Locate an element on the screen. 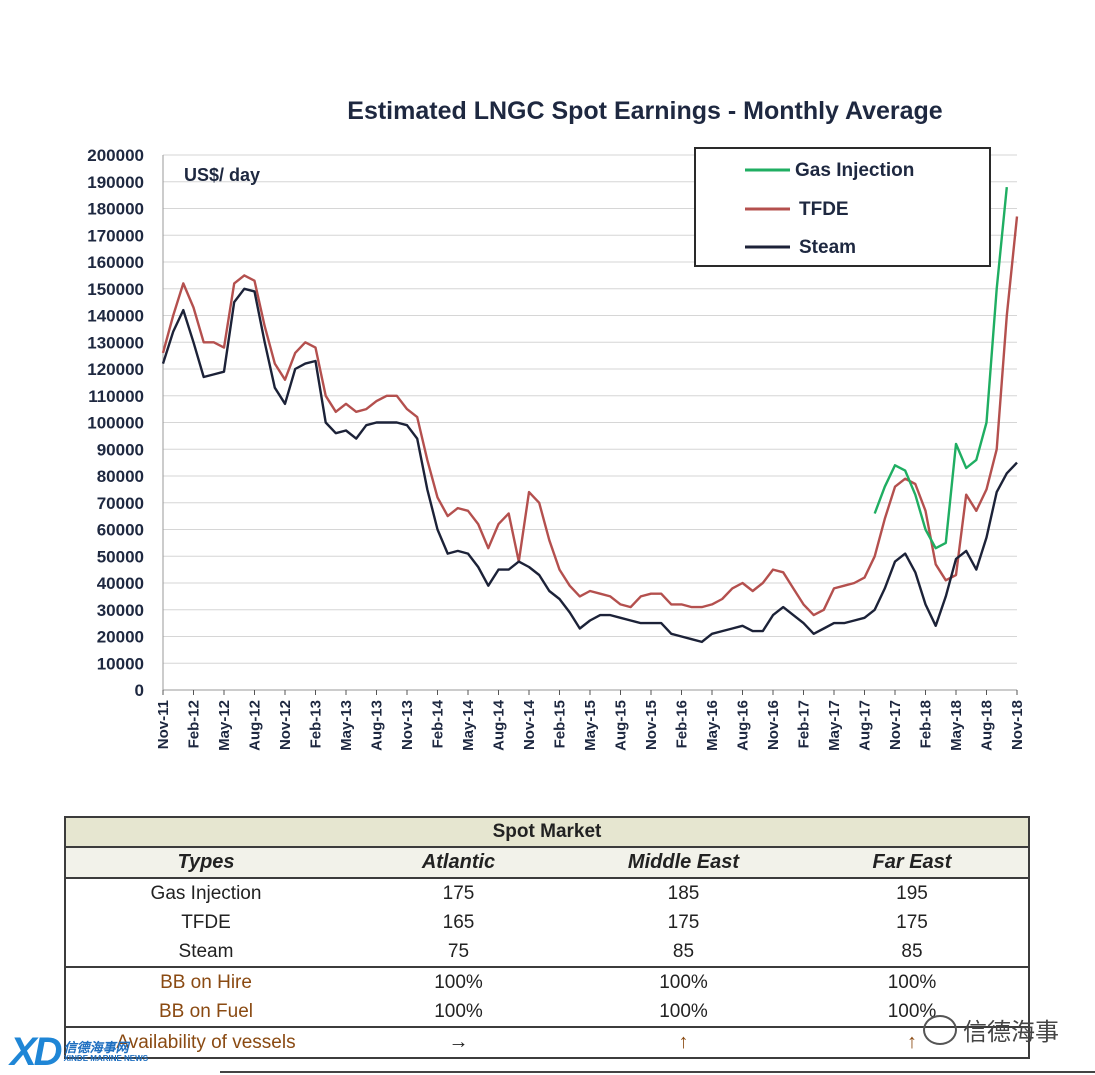 Image resolution: width=1095 pixels, height=1075 pixels. x-tick-label: May-13 is located at coordinates (346, 725).